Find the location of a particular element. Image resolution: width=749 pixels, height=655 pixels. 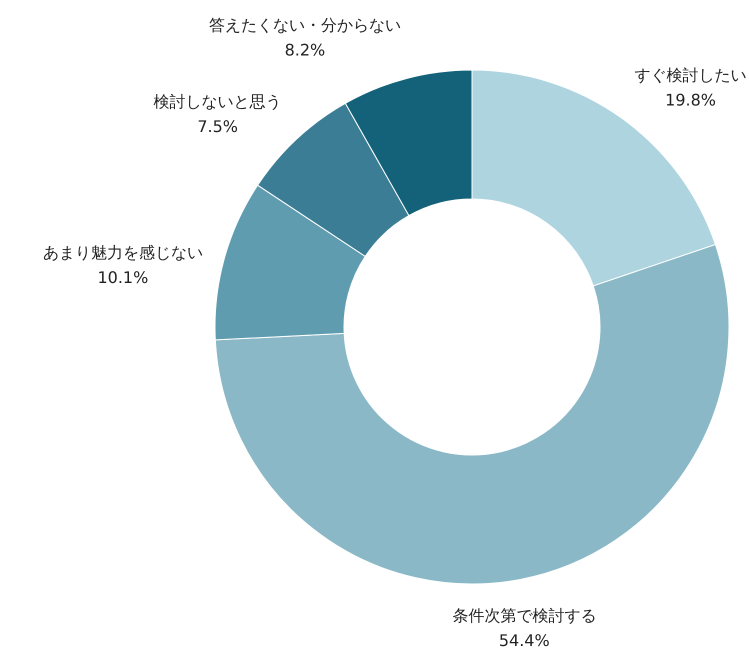

data-label: 8.2% is located at coordinates (305, 50).